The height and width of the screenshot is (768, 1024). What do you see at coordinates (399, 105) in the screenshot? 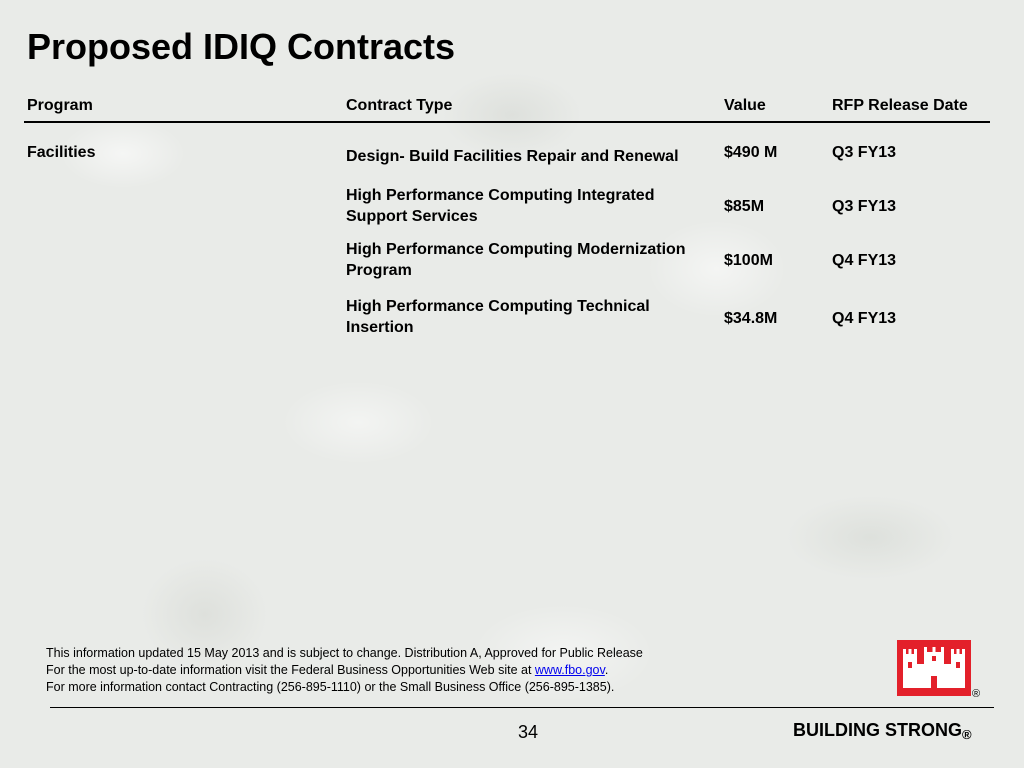
I see `header-contract-type: Contract Type` at bounding box center [399, 105].